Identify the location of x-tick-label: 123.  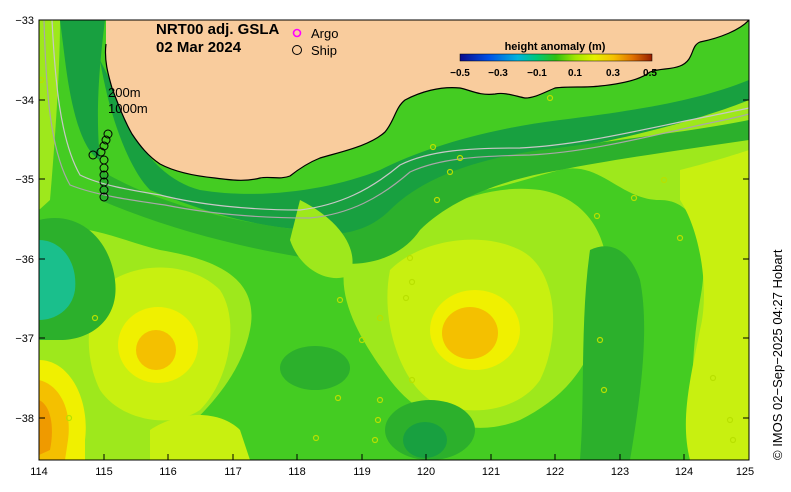
(620, 472).